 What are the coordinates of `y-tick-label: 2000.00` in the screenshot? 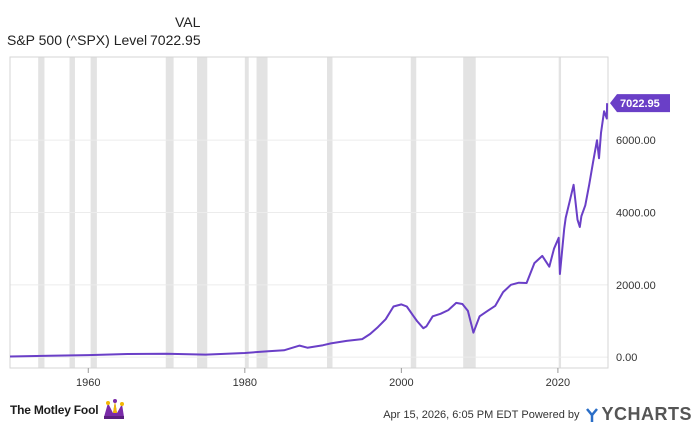 It's located at (636, 286).